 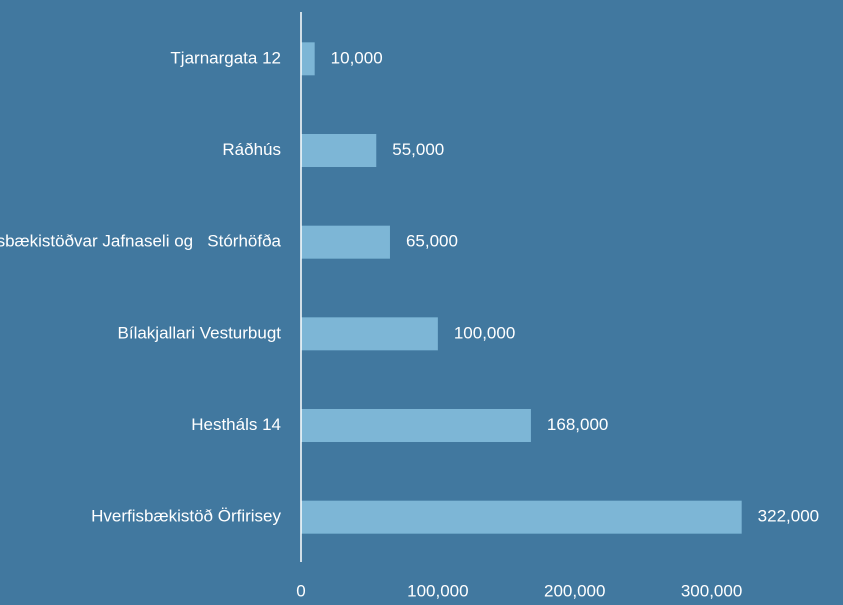 What do you see at coordinates (711, 590) in the screenshot?
I see `x-tick-label: 300,000` at bounding box center [711, 590].